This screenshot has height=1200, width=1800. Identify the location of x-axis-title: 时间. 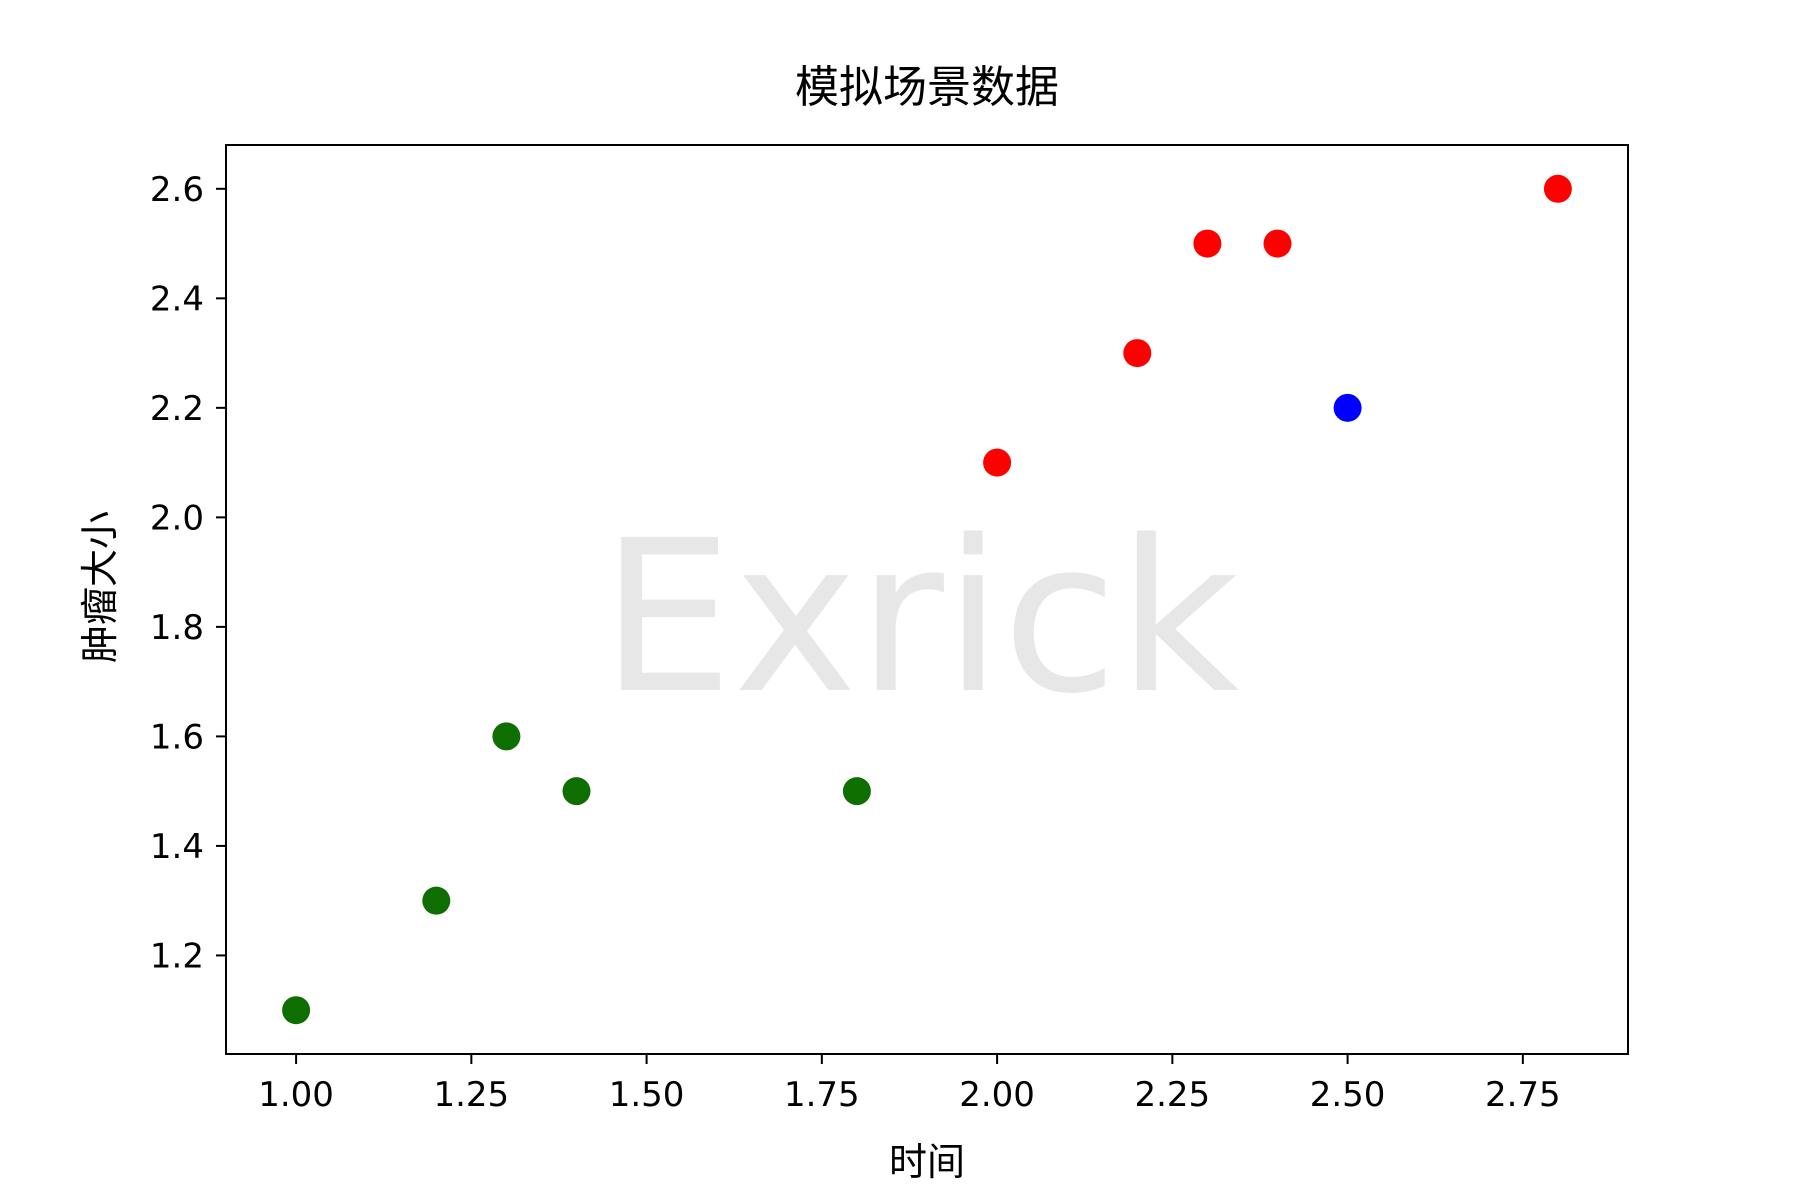
(927, 1162).